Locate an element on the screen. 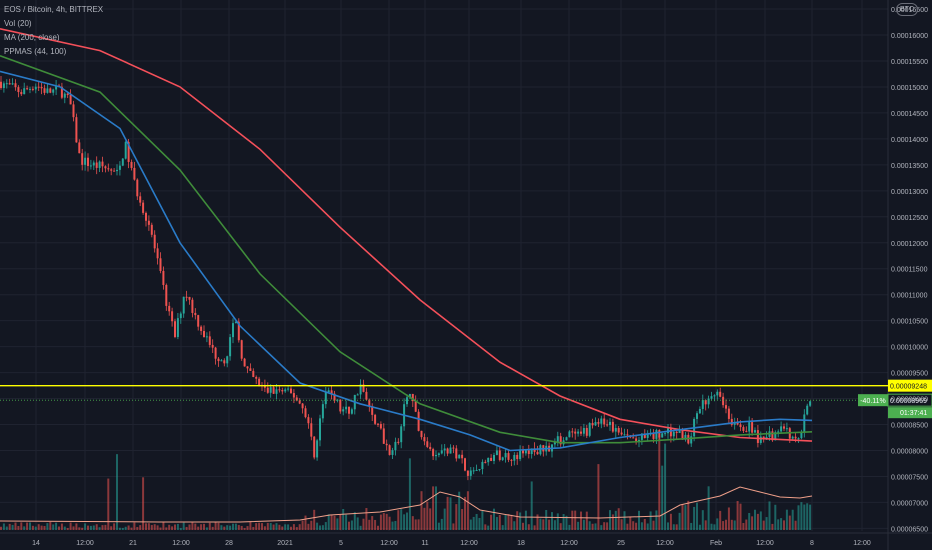 The height and width of the screenshot is (550, 932). time-tick-label: 2021 is located at coordinates (285, 543).